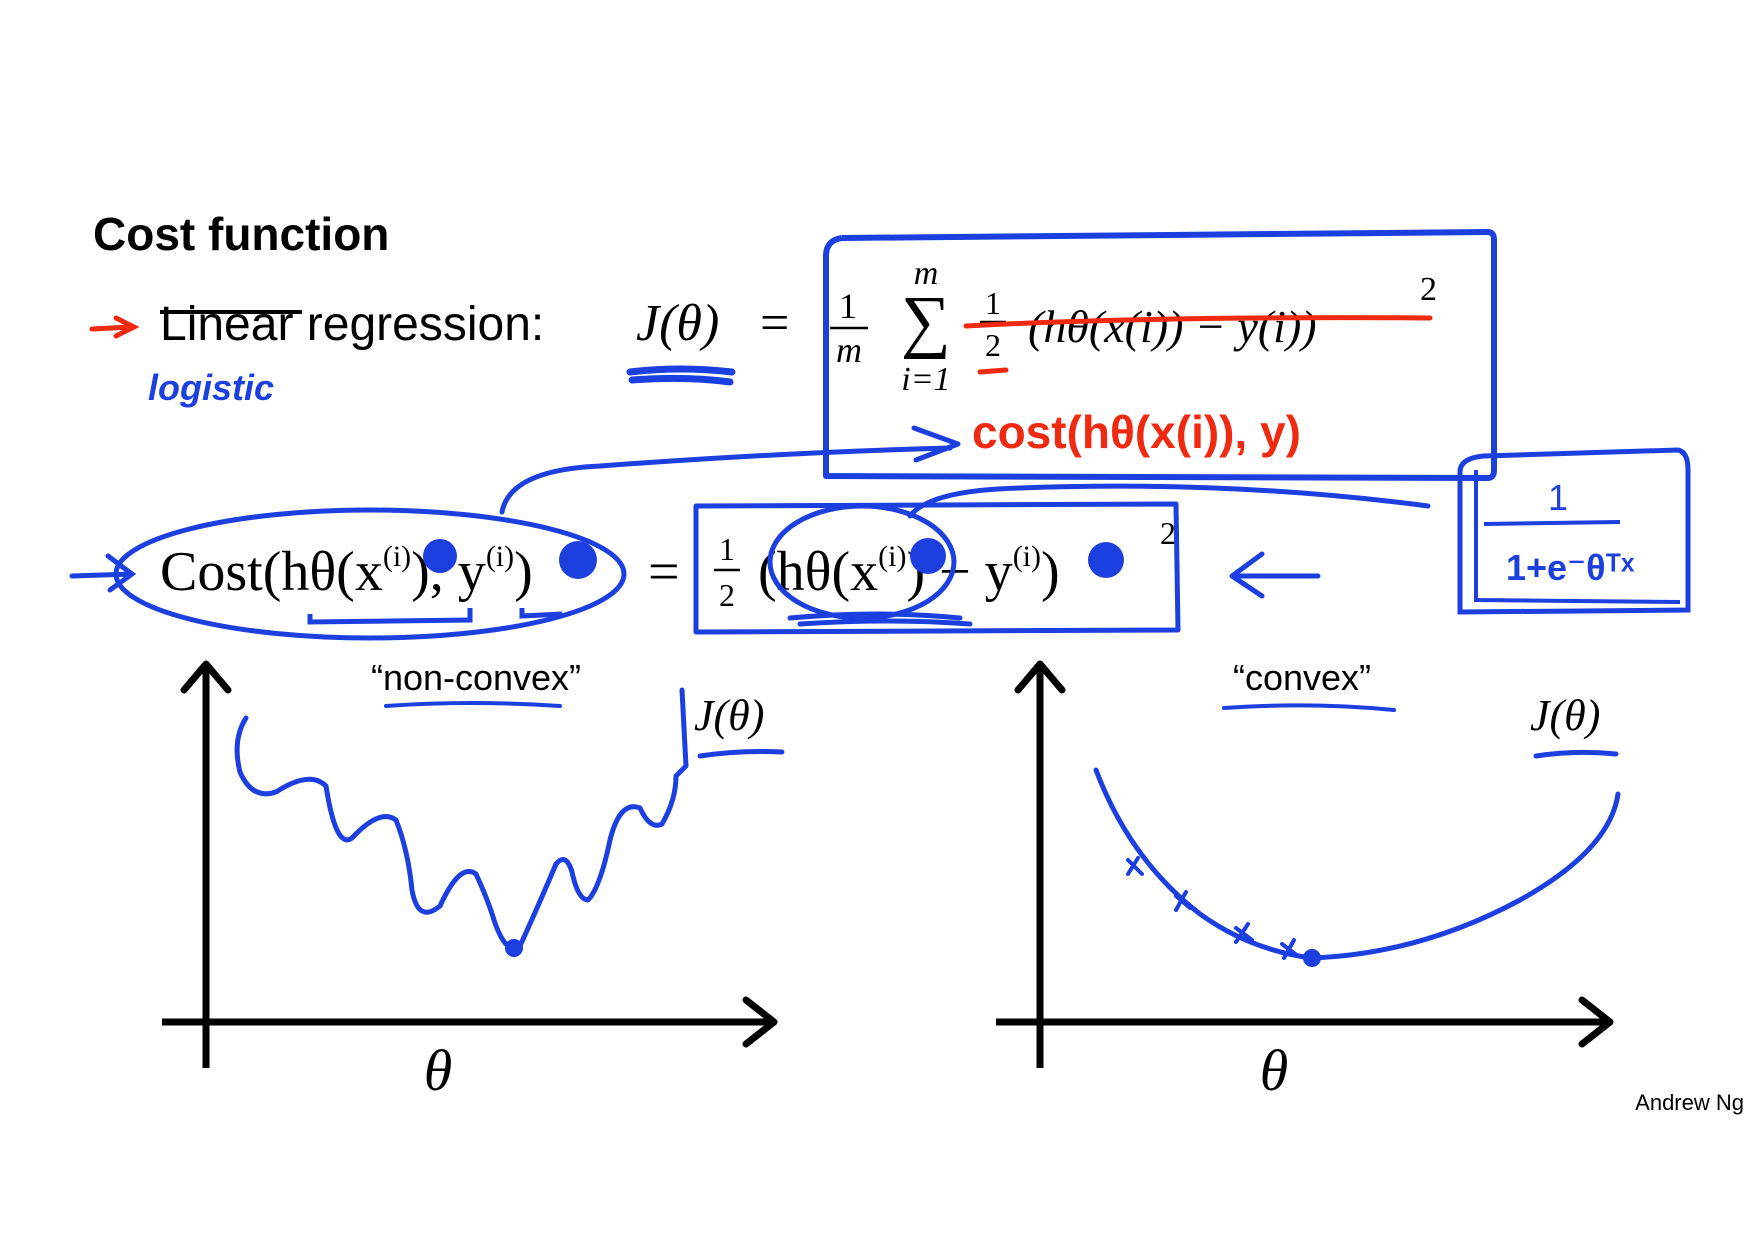 This screenshot has height=1240, width=1754. I want to click on cost-lhs-ellipse, so click(370, 574).